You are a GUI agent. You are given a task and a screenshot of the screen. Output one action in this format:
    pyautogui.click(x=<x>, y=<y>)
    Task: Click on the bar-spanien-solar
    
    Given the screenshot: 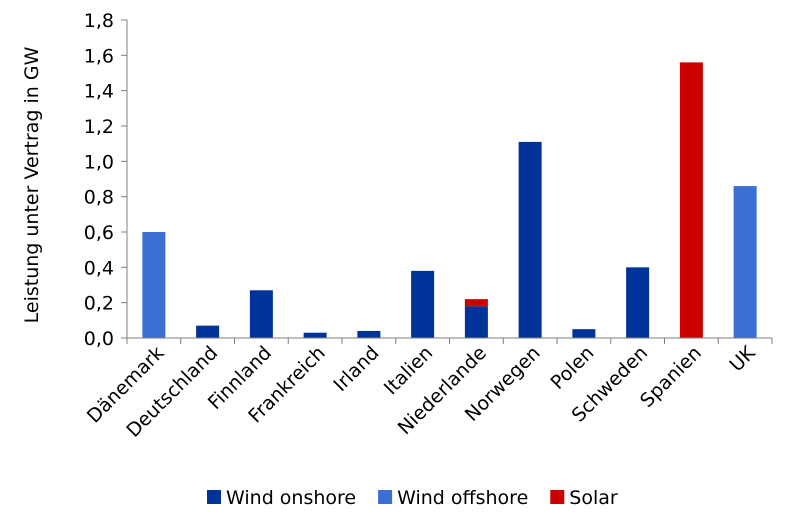 What is the action you would take?
    pyautogui.click(x=691, y=200)
    